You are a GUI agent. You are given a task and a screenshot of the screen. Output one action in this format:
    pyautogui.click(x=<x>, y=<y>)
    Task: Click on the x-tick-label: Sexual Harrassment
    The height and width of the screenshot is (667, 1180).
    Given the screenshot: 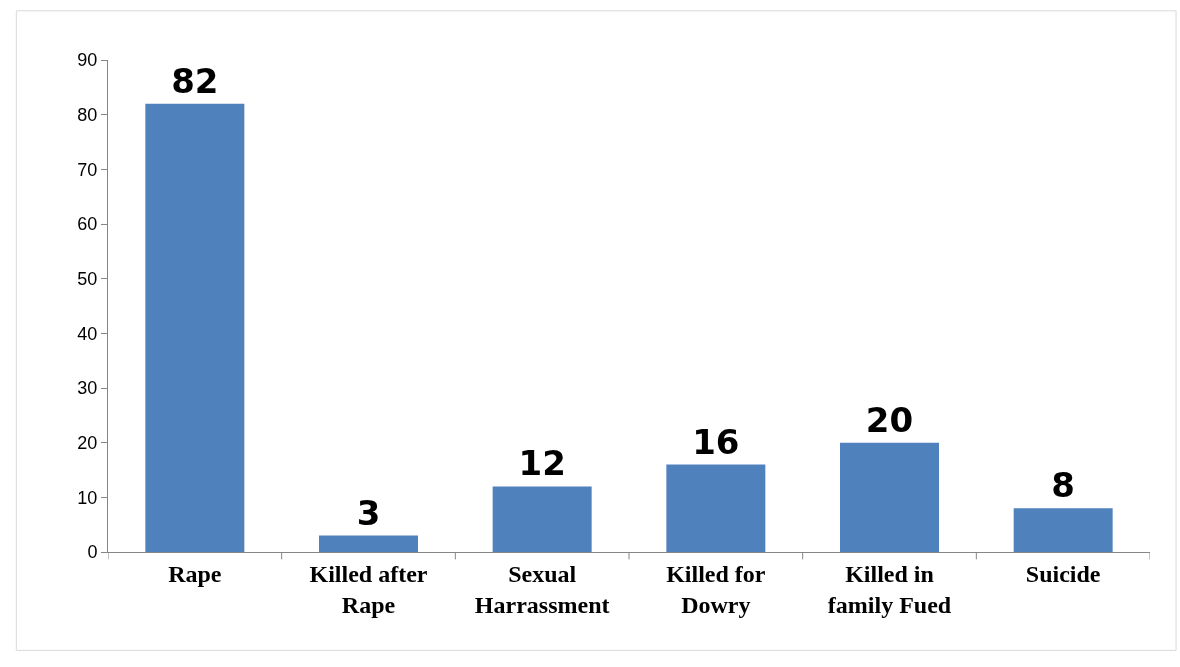 What is the action you would take?
    pyautogui.click(x=542, y=589)
    